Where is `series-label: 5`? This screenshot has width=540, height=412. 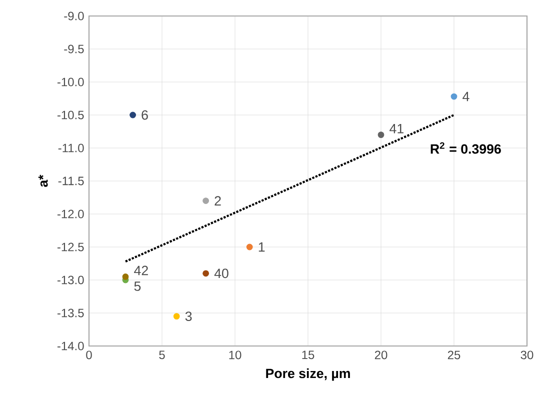
series-label: 5 is located at coordinates (137, 286).